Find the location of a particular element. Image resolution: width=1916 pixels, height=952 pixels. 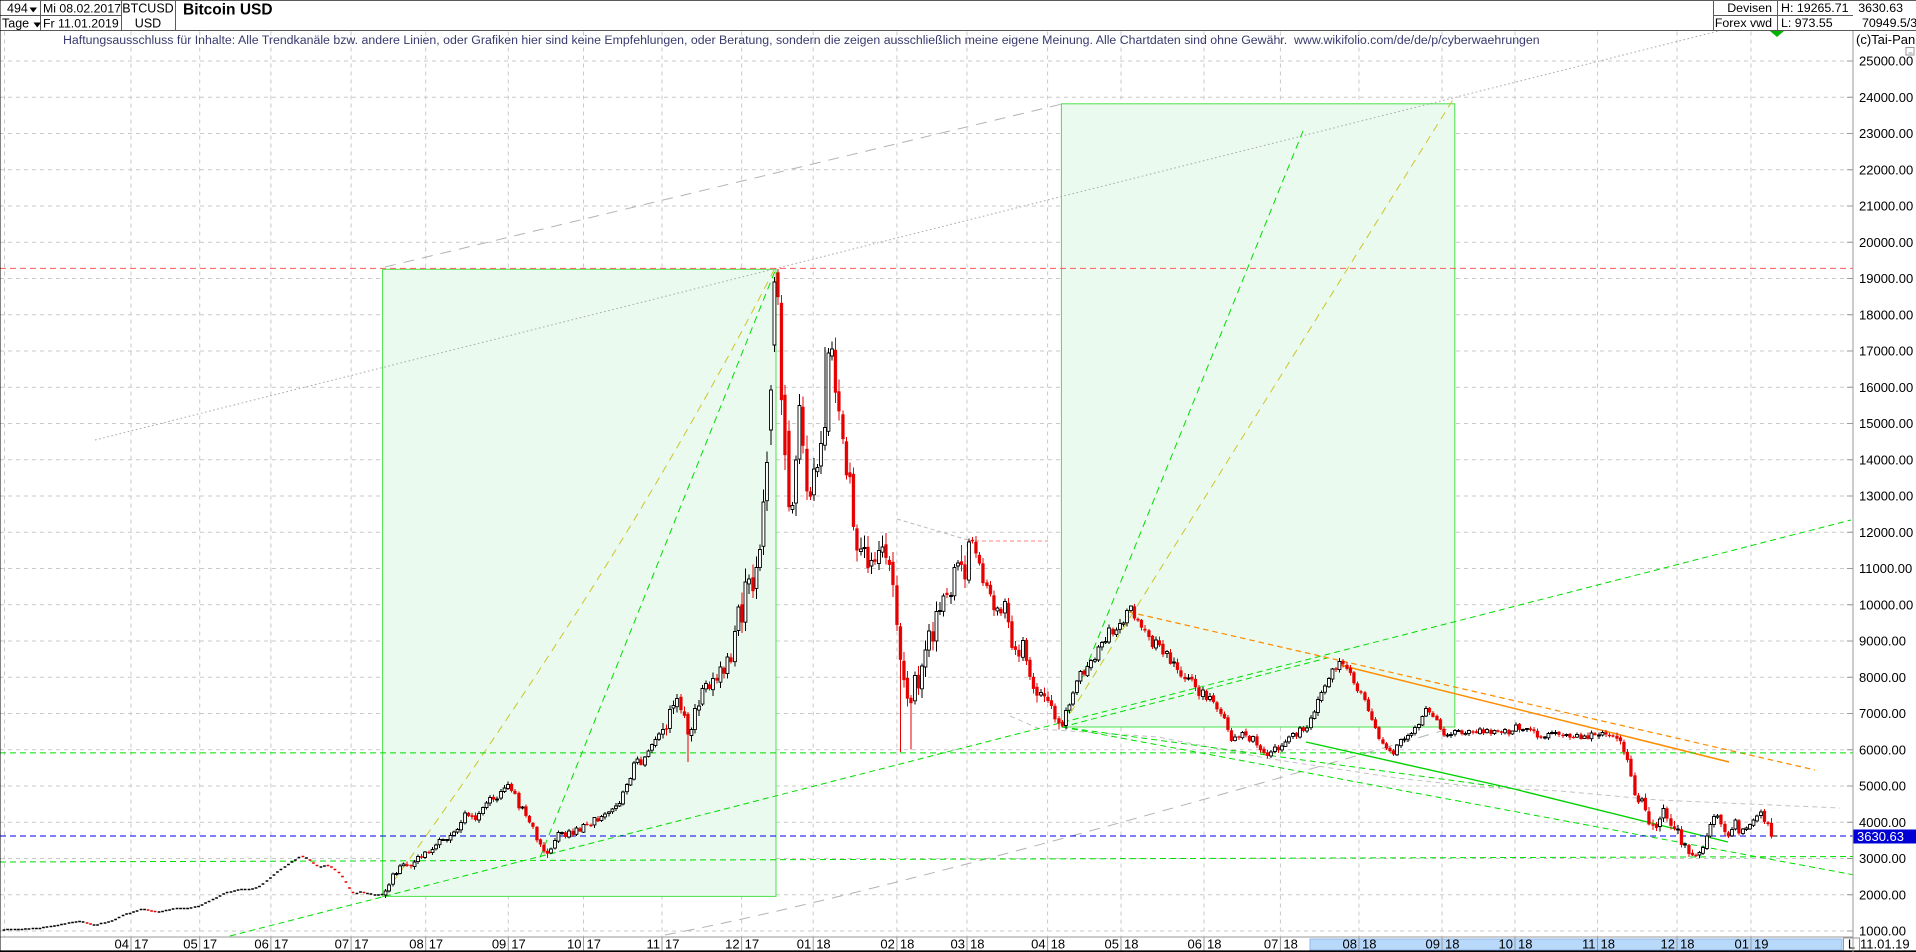

svg-text: Bitcoin USD is located at coordinates (228, 10).